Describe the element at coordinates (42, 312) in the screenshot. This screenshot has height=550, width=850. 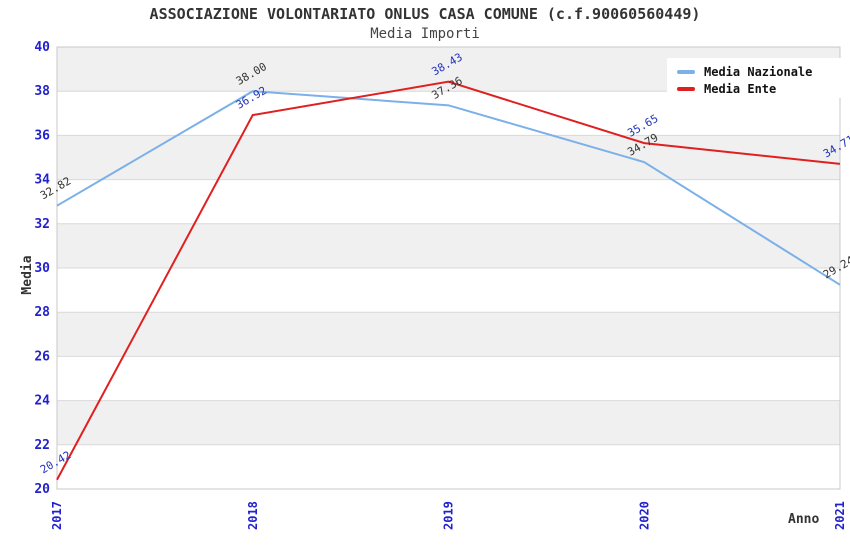
I see `y-tick-label: 28` at that location.